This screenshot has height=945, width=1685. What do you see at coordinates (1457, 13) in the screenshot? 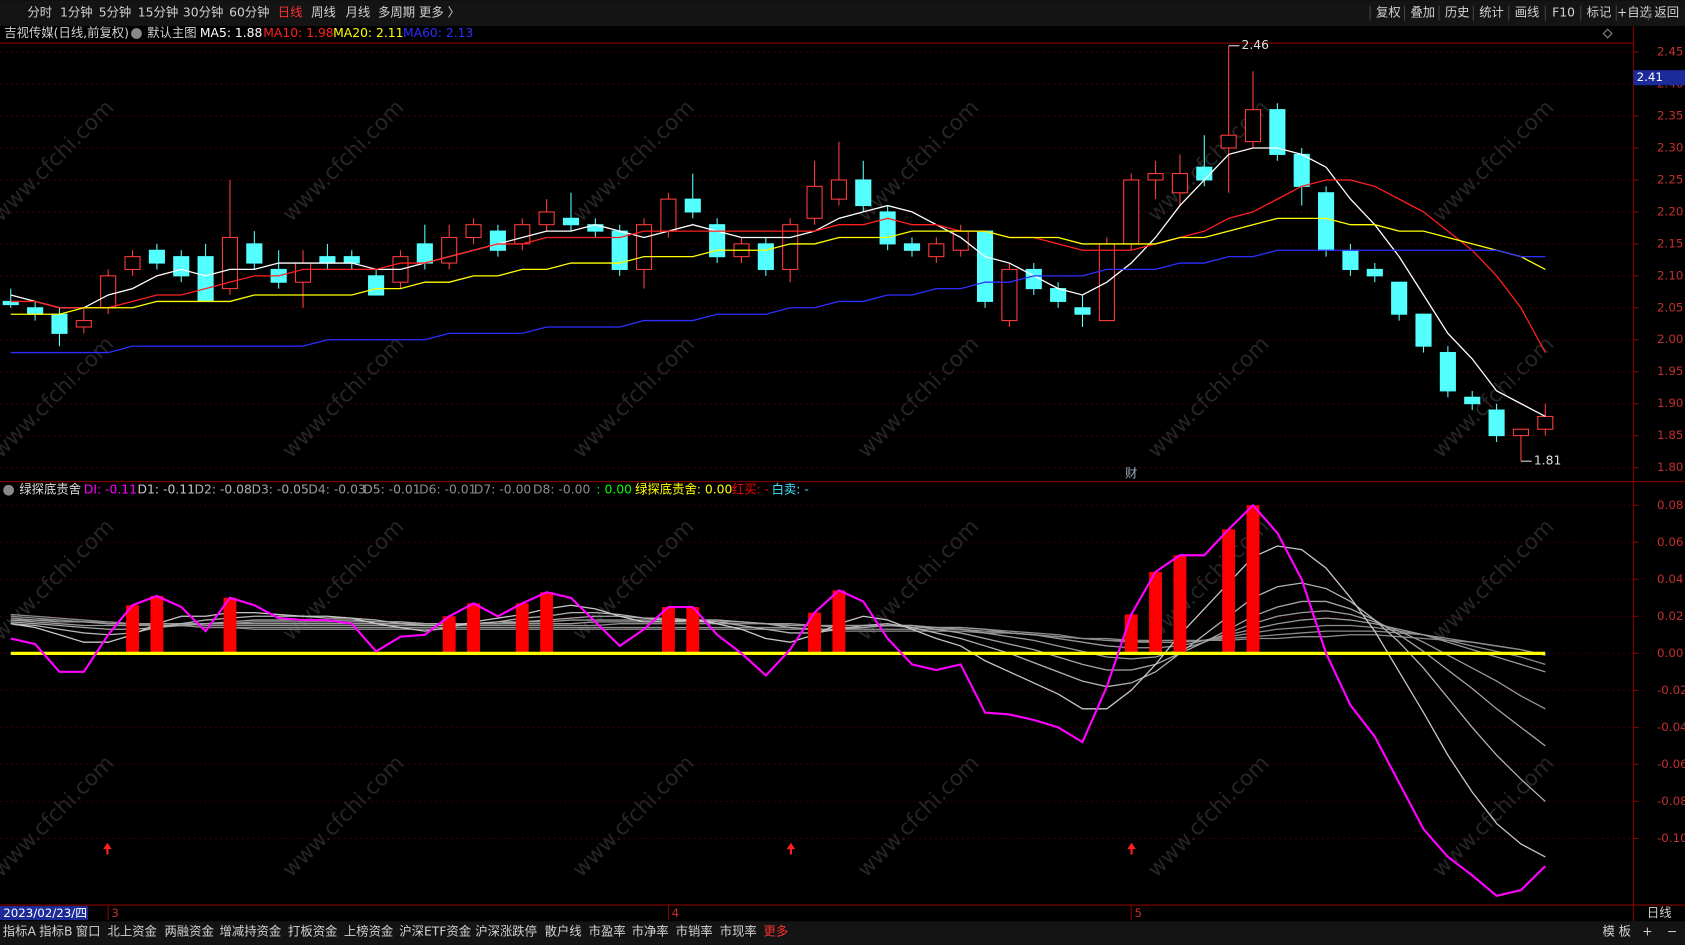
I see `tool-button: 历史` at bounding box center [1457, 13].